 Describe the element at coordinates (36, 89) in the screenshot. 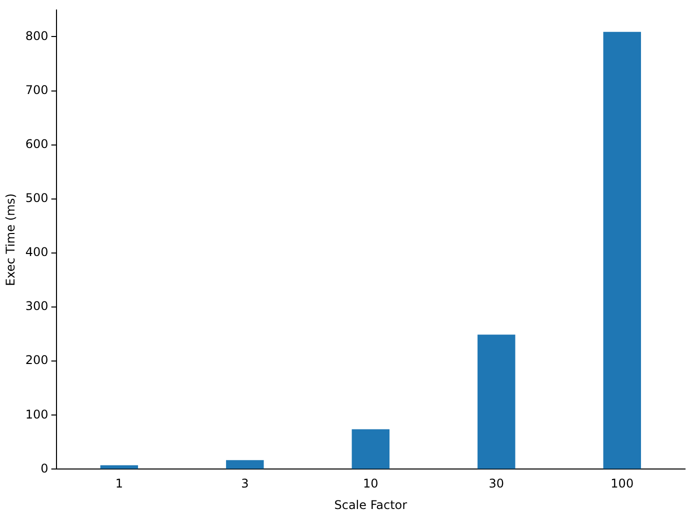

I see `y-tick-label: 700` at that location.